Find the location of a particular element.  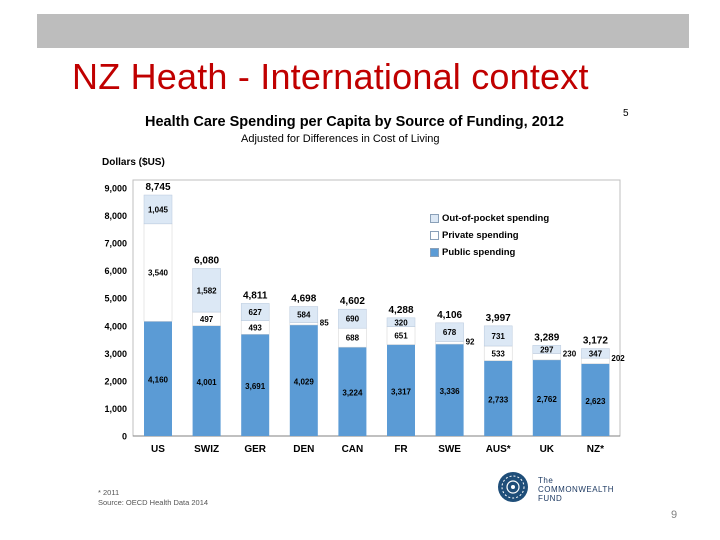

x-tick-label: NZ* is located at coordinates (595, 449).